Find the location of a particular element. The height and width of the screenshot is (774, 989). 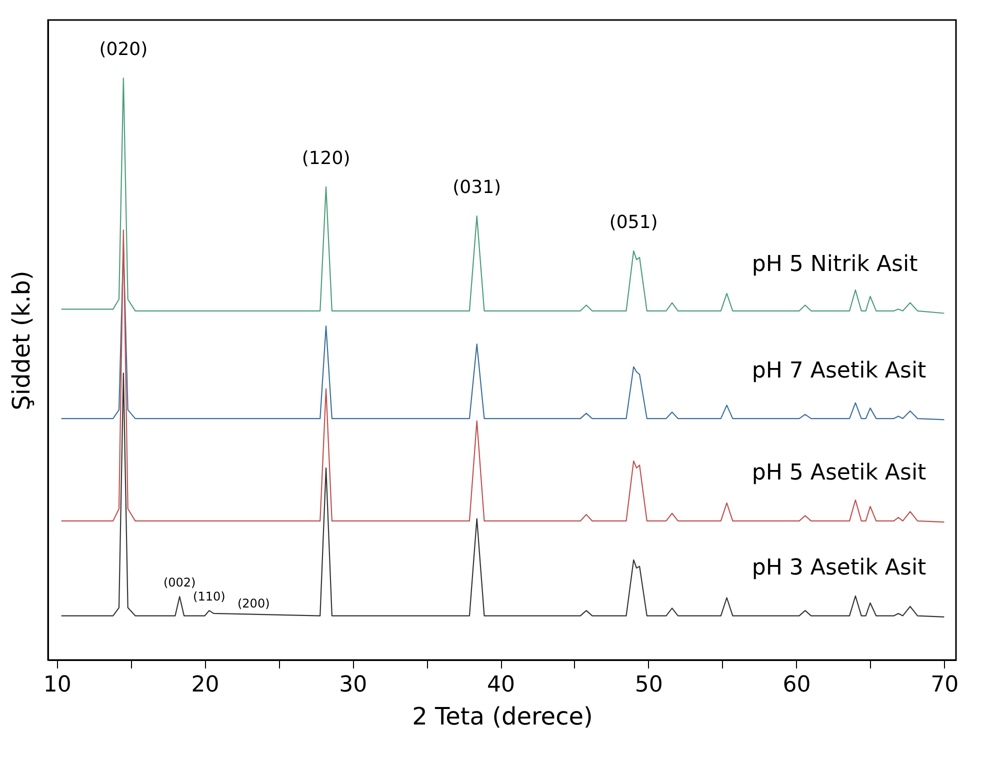

annotation: (002) is located at coordinates (179, 583).